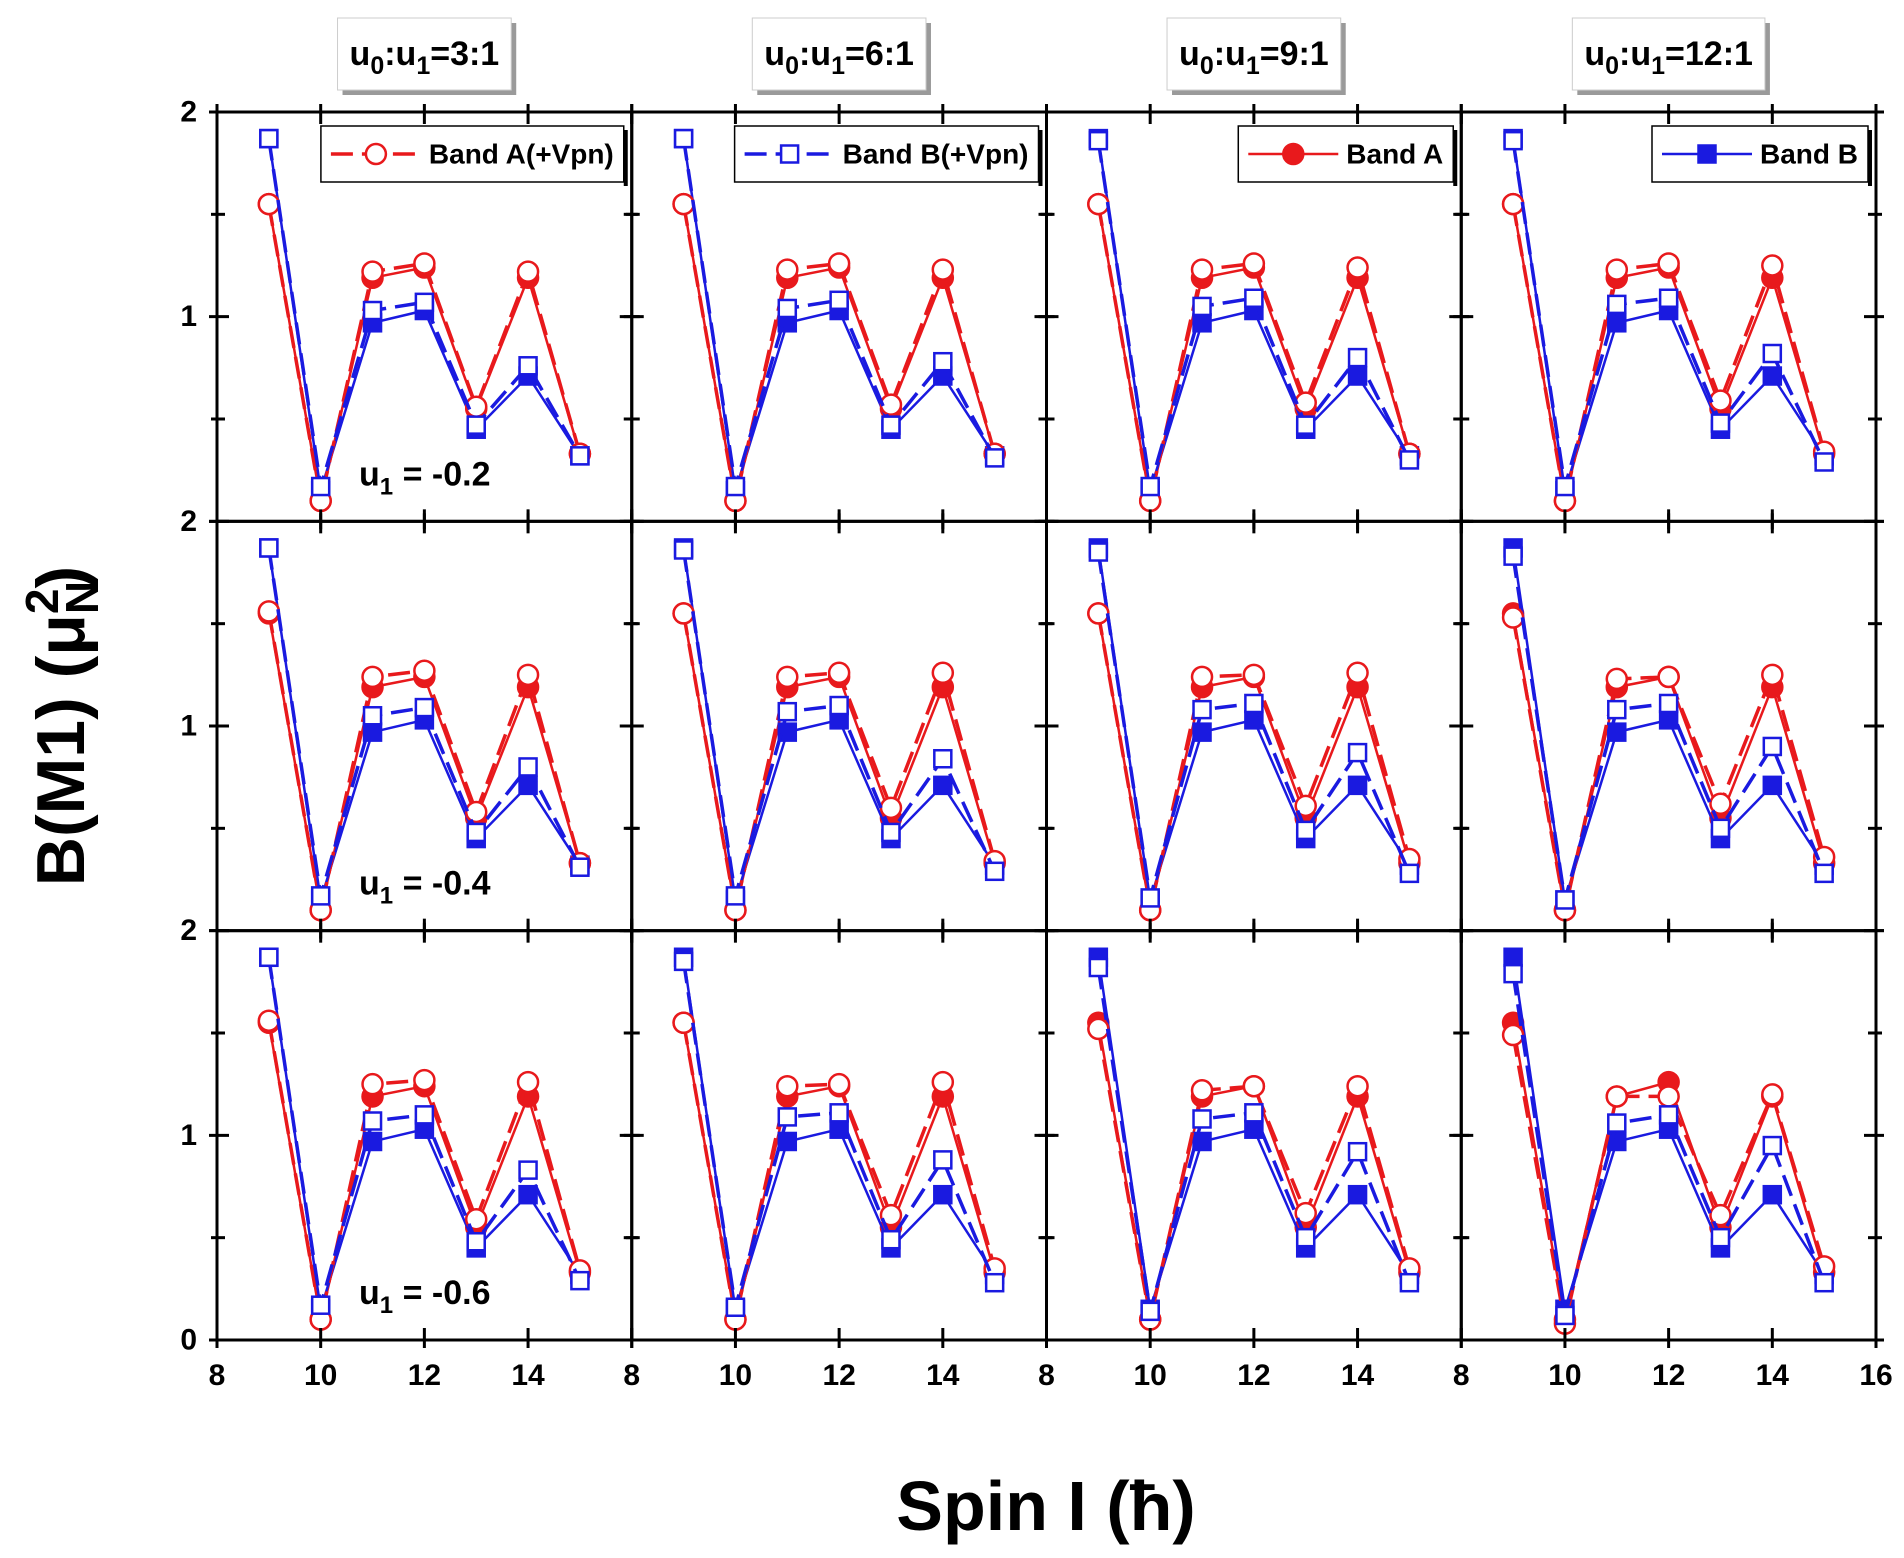  Describe the element at coordinates (425, 57) in the screenshot. I see `column-title: u0:u1=3:1` at that location.